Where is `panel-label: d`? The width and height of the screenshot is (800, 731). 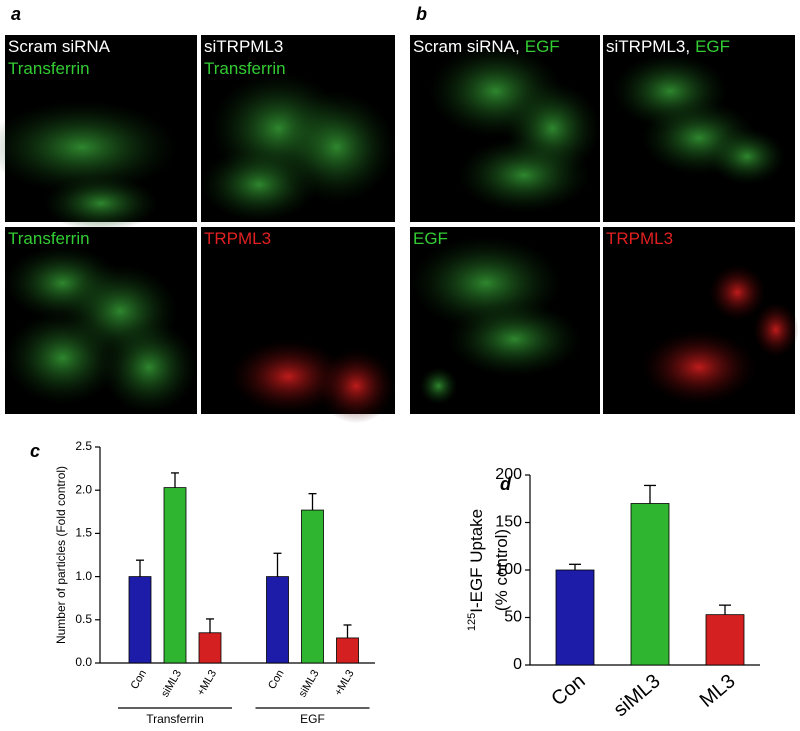 panel-label: d is located at coordinates (506, 484).